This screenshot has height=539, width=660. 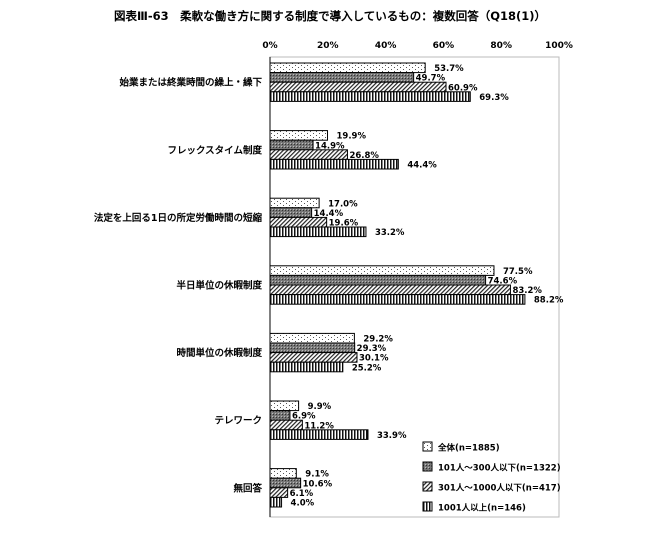 What do you see at coordinates (482, 508) in the screenshot?
I see `legend-label: 1001人以上(n=146)` at bounding box center [482, 508].